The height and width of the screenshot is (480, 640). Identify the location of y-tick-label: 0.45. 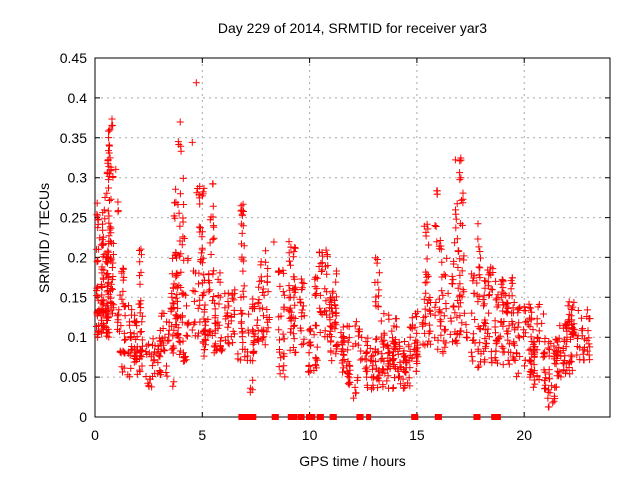
(73, 58).